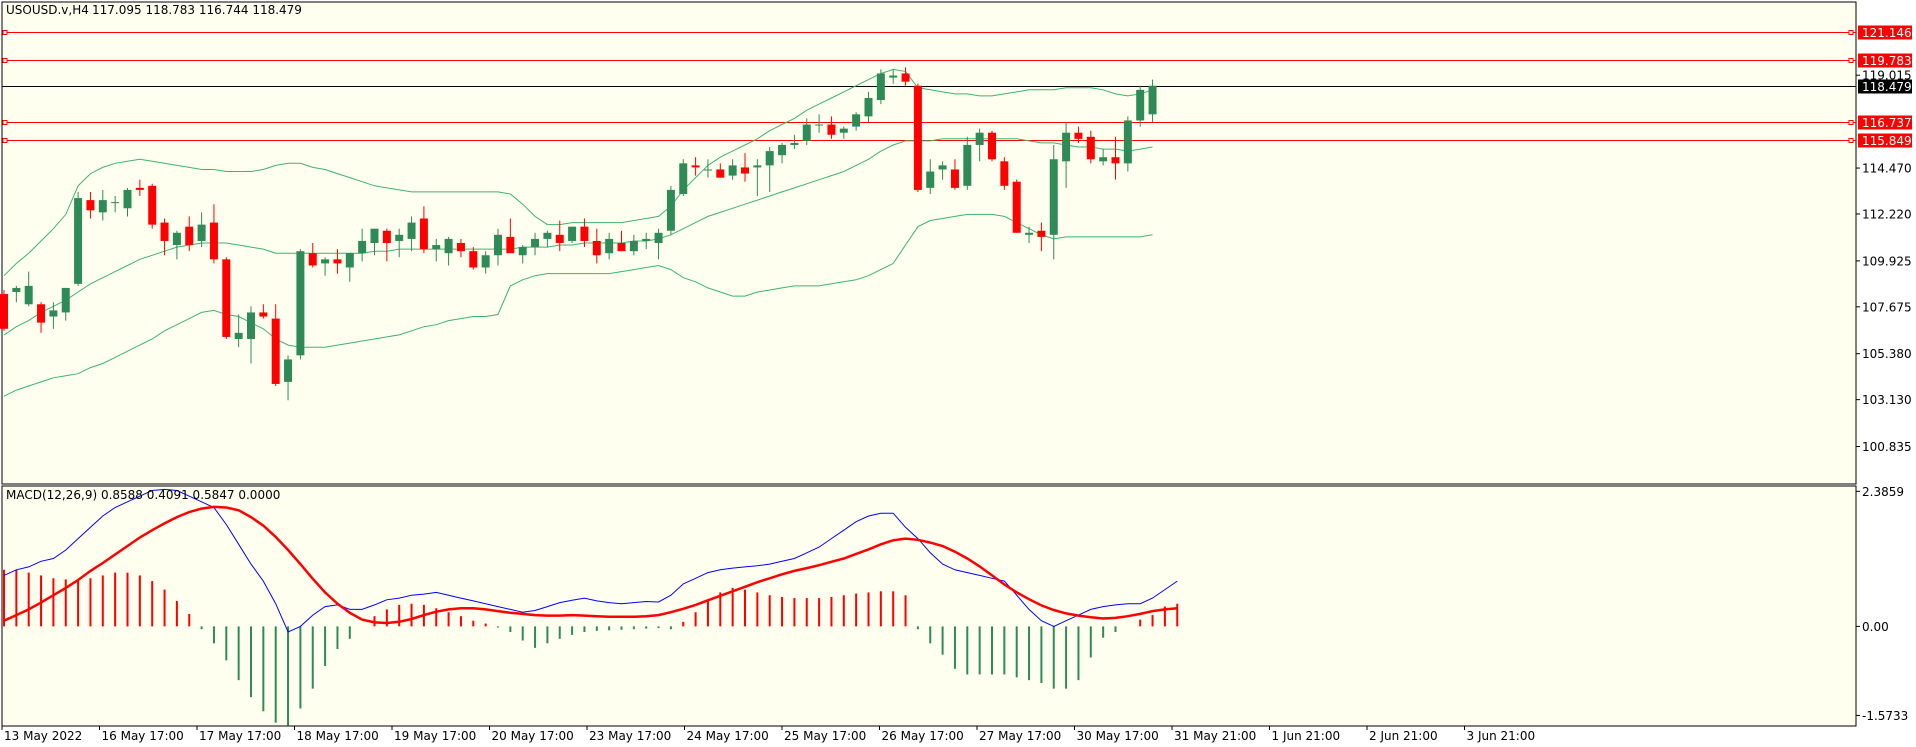 The height and width of the screenshot is (747, 1916). I want to click on current-price-tag, so click(1885, 86).